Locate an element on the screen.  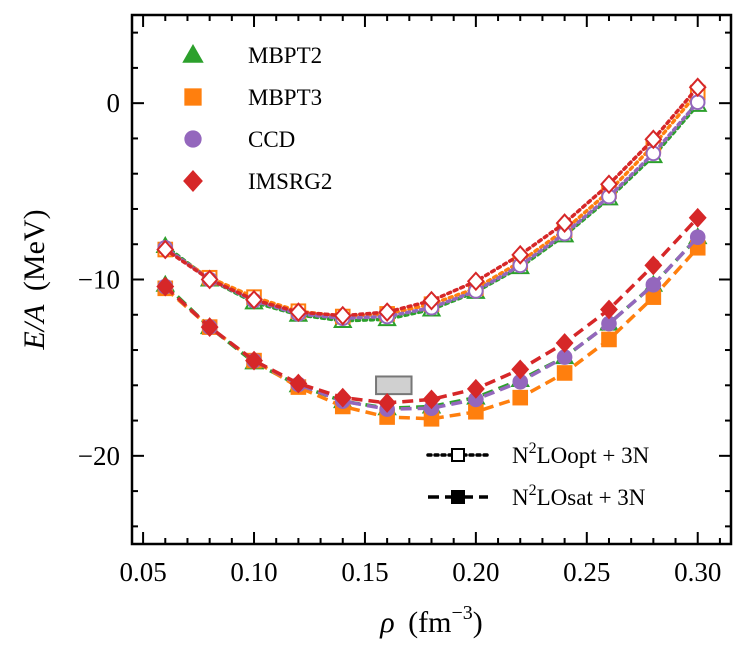
legend-interactions: N2LOopt + 3N N2LOsat + 3N is located at coordinates (538, 475).